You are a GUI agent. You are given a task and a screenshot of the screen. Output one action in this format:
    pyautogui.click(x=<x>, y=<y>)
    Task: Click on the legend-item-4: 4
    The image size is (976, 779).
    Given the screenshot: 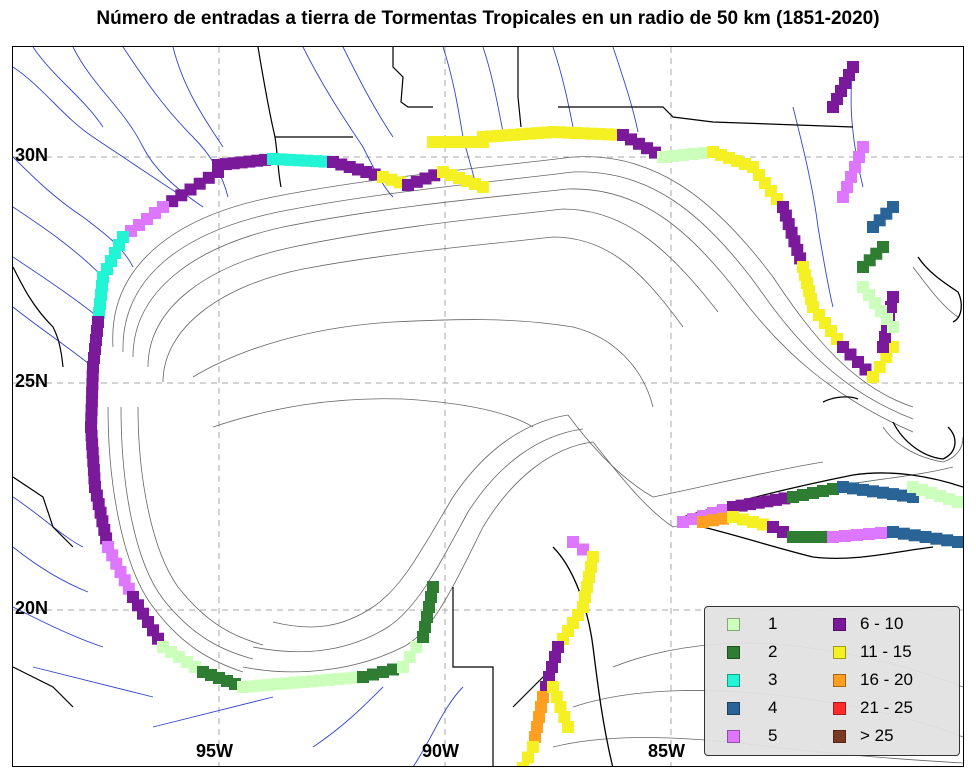 What is the action you would take?
    pyautogui.click(x=752, y=708)
    